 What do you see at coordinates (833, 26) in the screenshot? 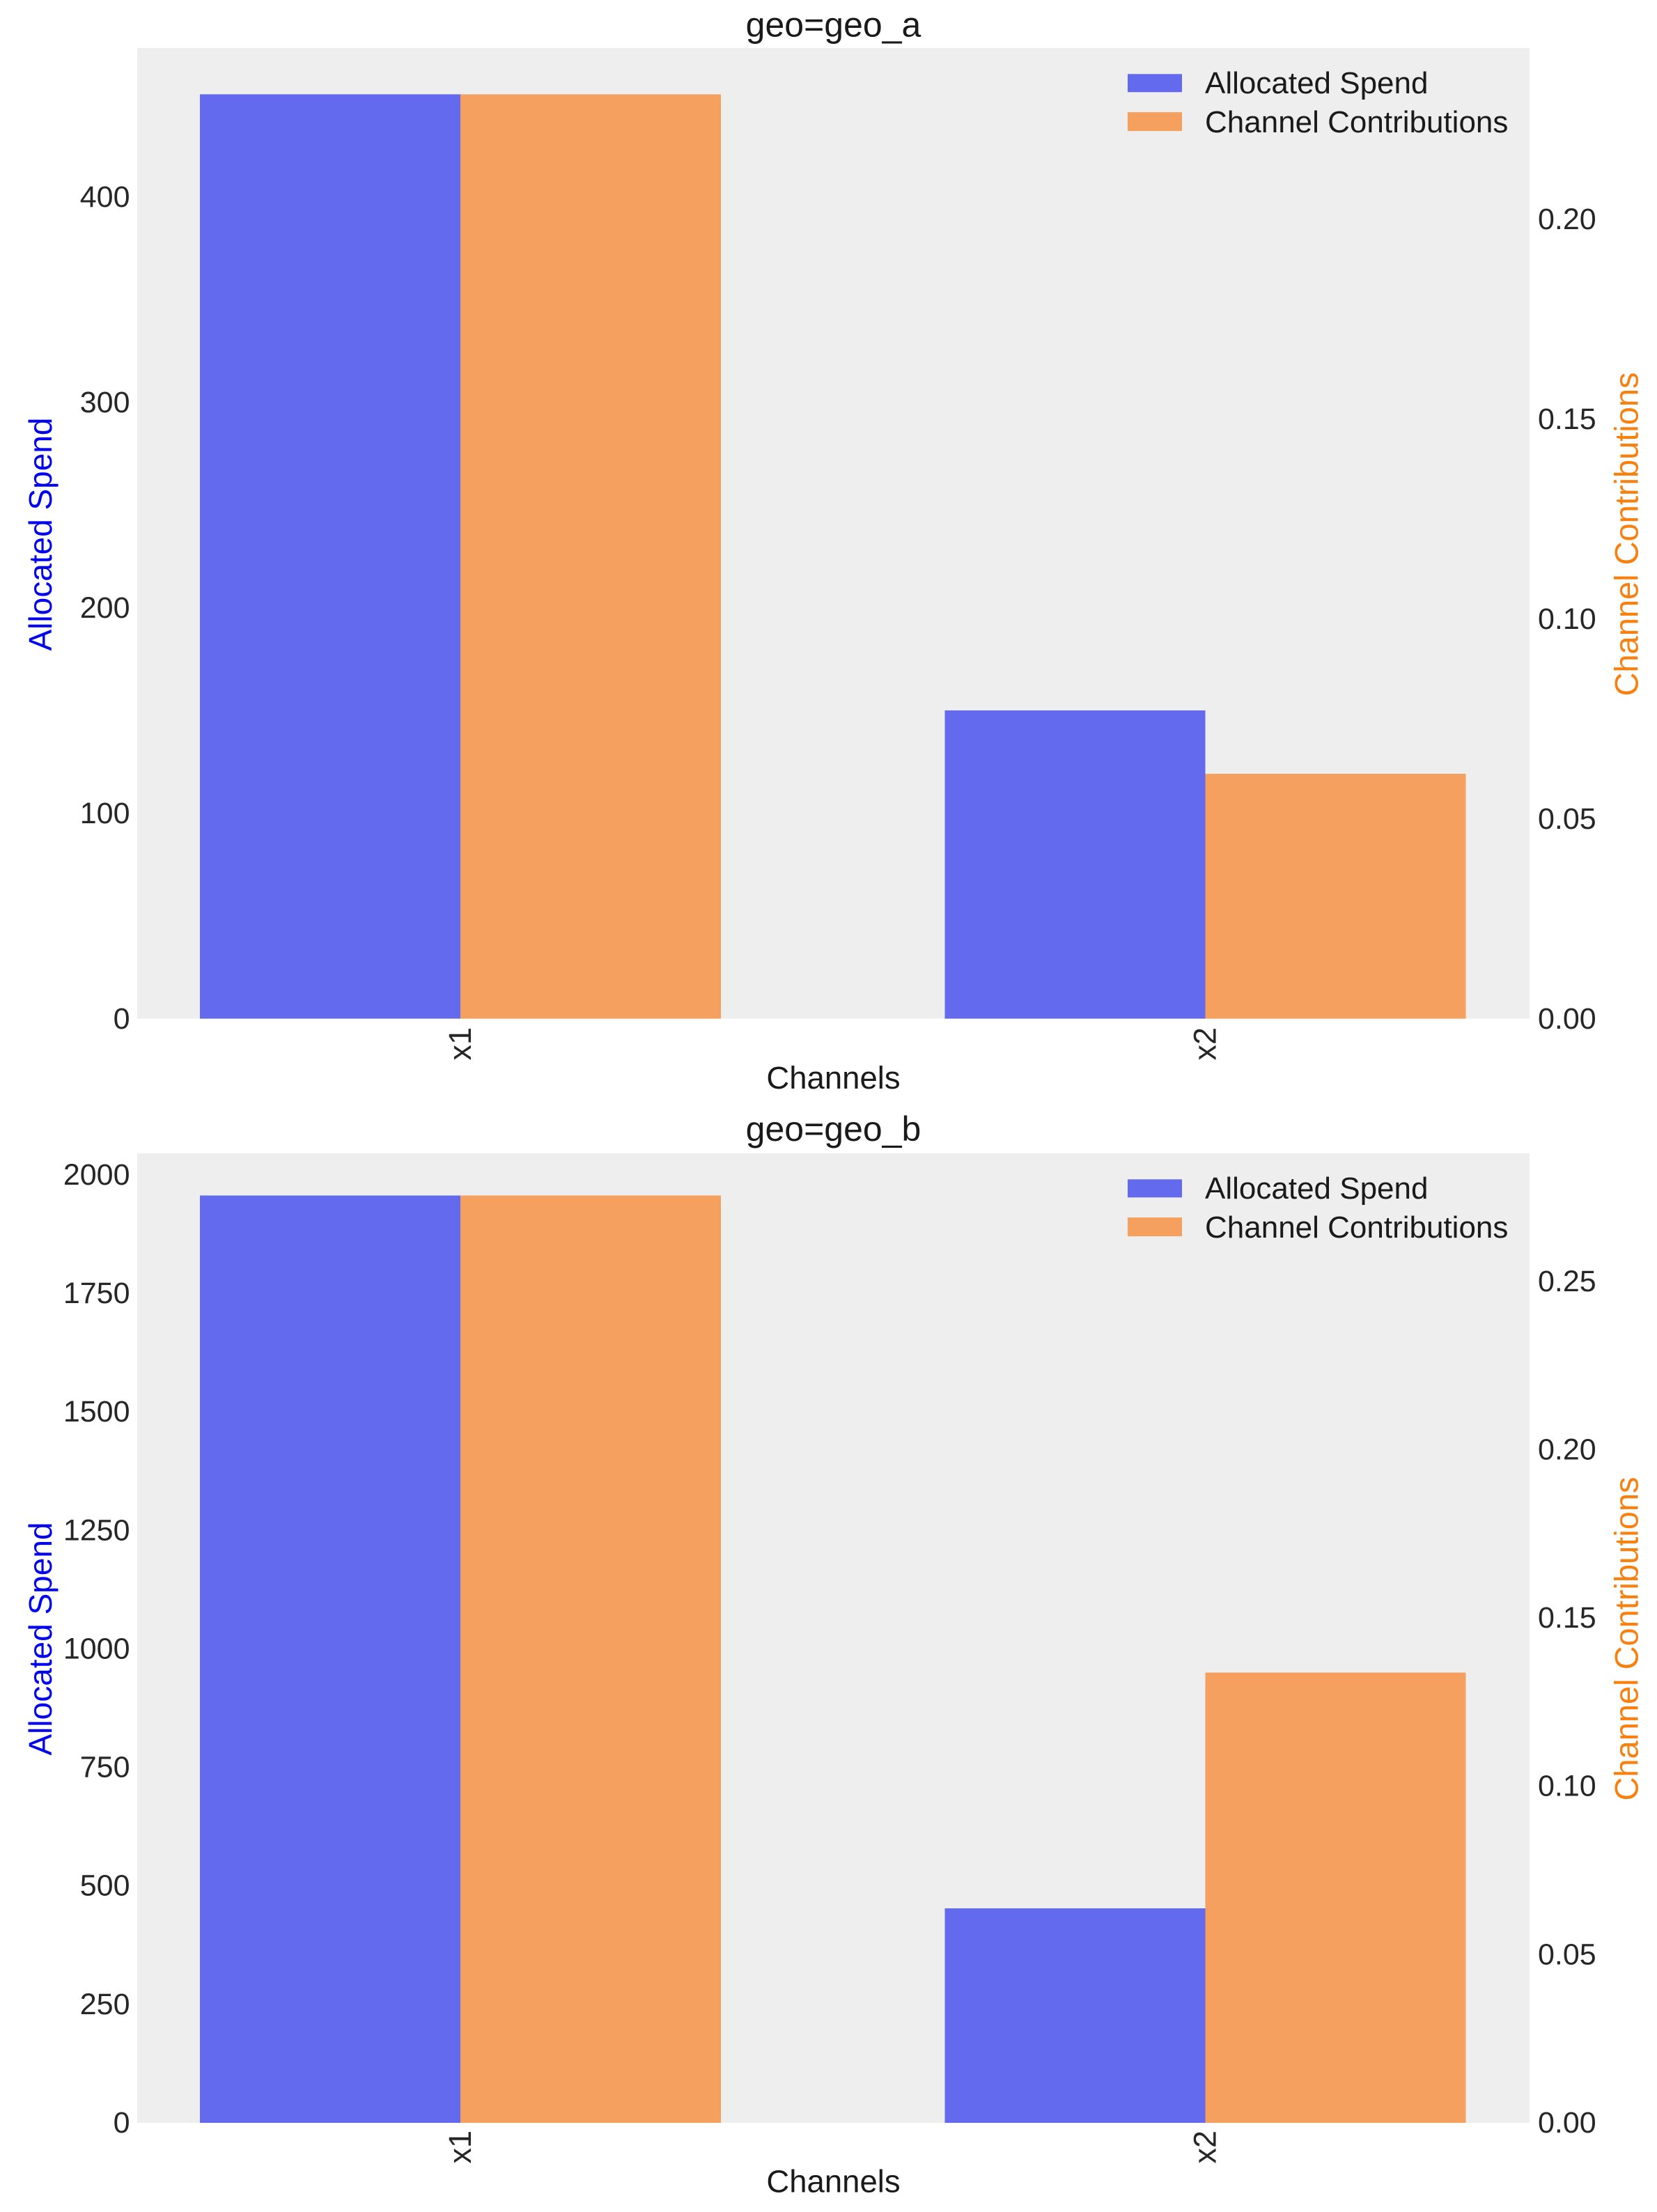
I see `svg-text: geo=geo_a` at bounding box center [833, 26].